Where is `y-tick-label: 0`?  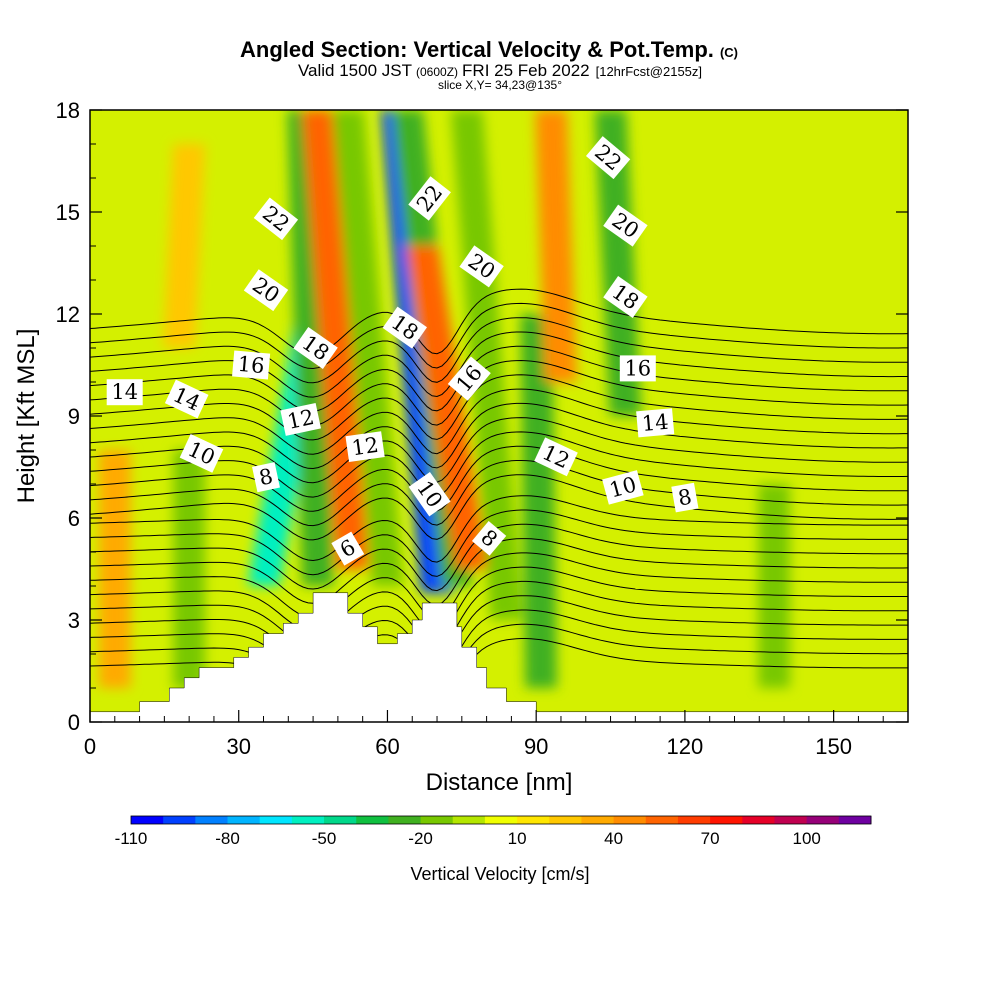 y-tick-label: 0 is located at coordinates (74, 722).